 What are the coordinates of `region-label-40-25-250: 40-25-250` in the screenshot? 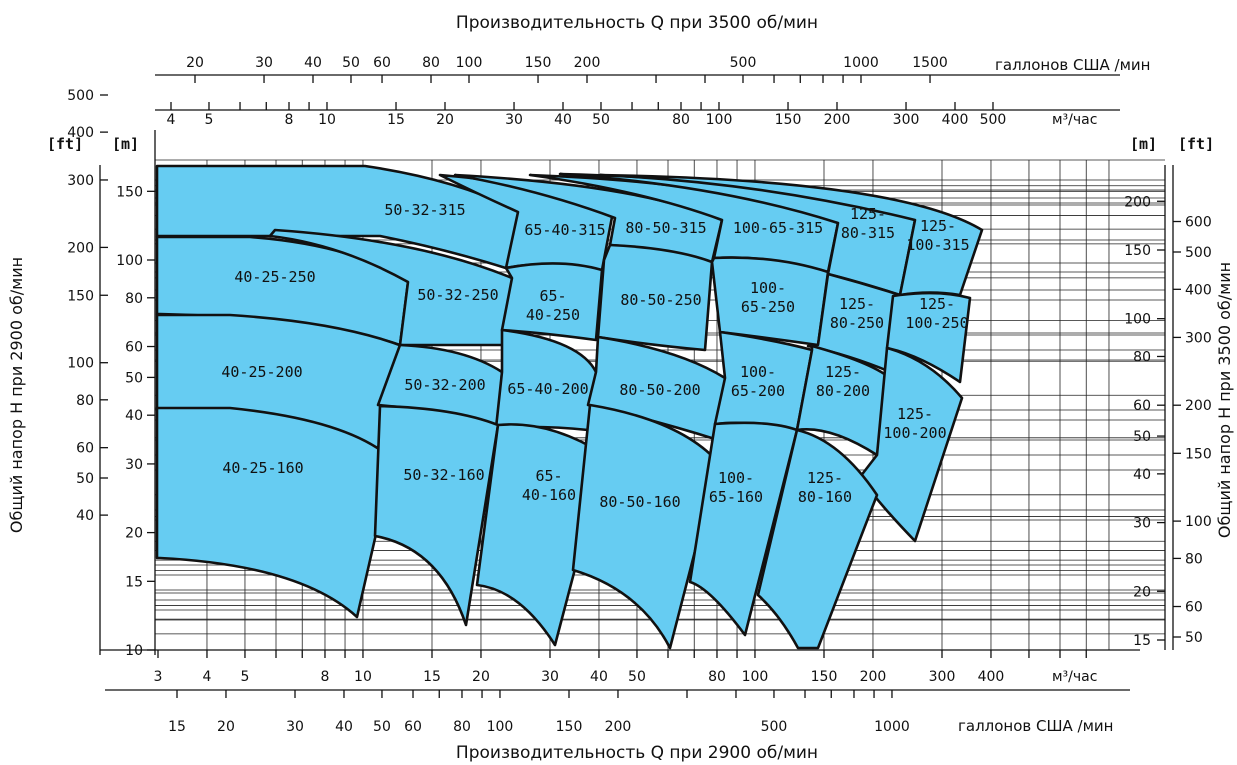 It's located at (274, 277).